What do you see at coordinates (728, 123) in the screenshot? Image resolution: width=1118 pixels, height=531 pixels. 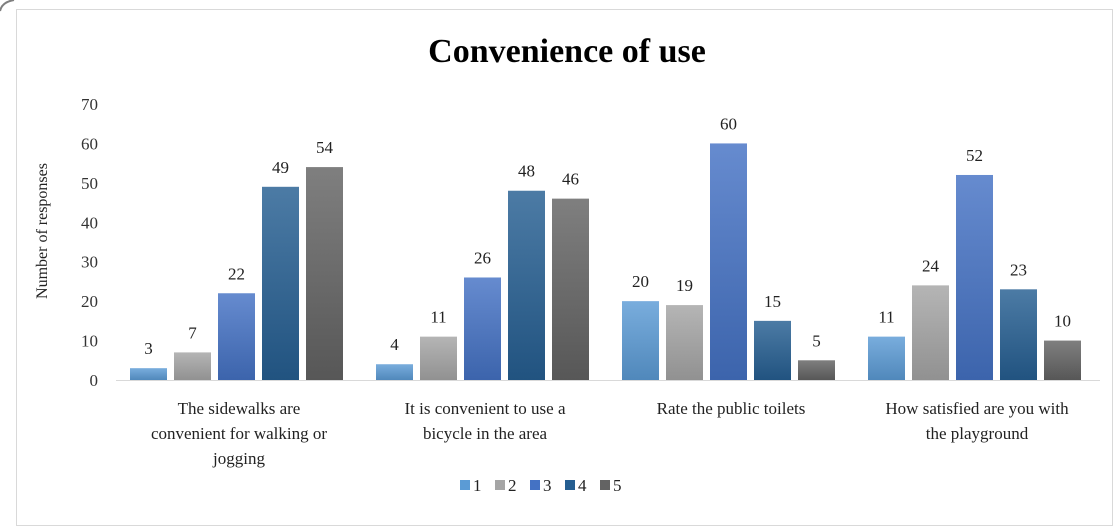 I see `data-label: 60` at bounding box center [728, 123].